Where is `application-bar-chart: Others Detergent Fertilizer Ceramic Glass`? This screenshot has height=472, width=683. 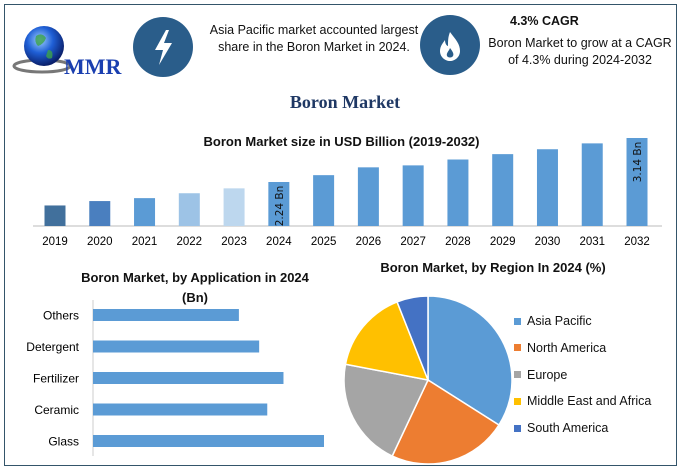 application-bar-chart: Others Detergent Fertilizer Ceramic Glass is located at coordinates (175, 378).